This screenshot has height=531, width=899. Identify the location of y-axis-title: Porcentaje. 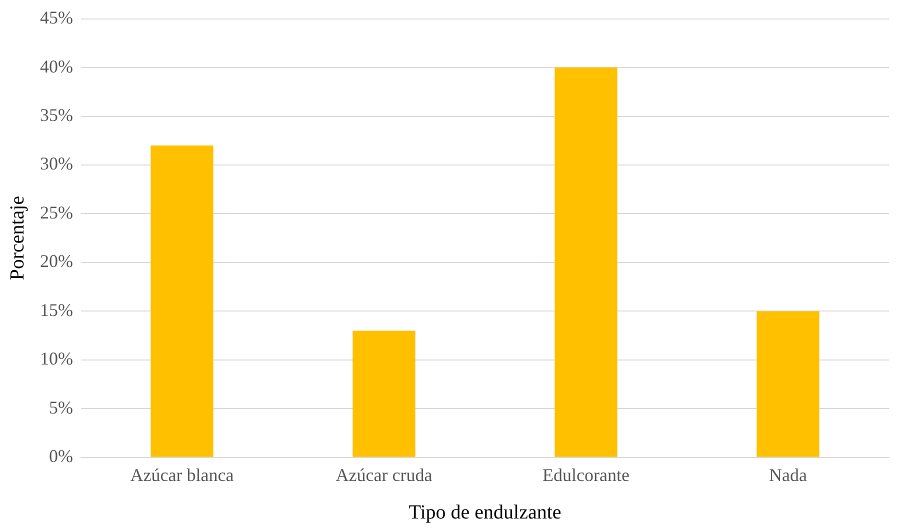
(17, 238).